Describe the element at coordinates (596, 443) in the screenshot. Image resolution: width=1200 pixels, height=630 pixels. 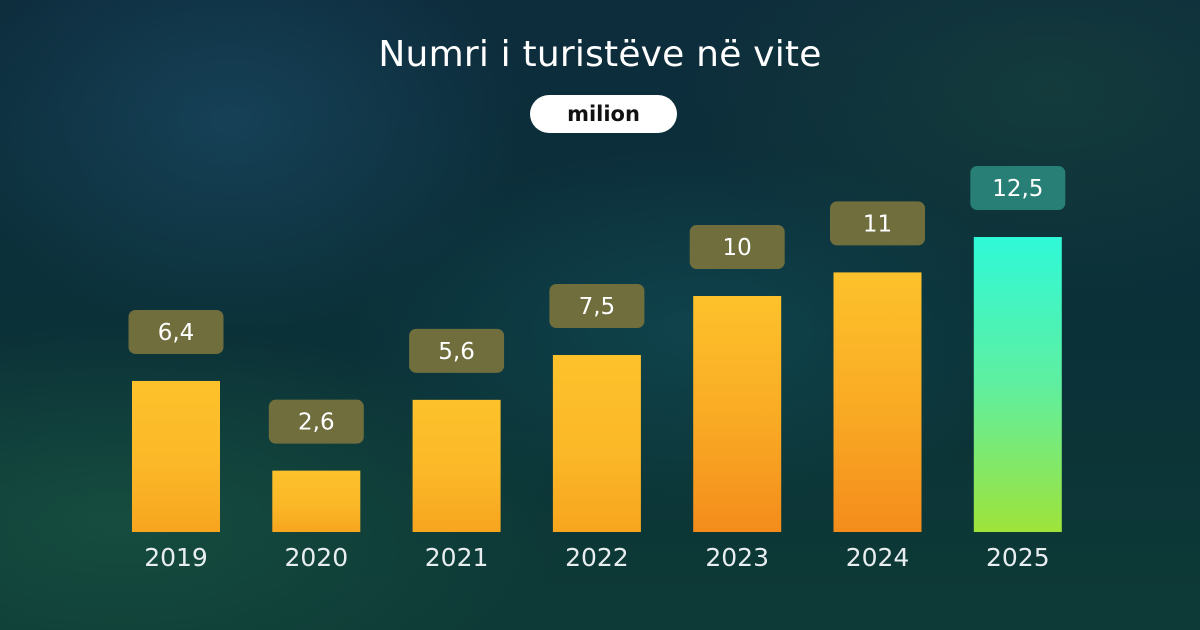
I see `bar-2022` at that location.